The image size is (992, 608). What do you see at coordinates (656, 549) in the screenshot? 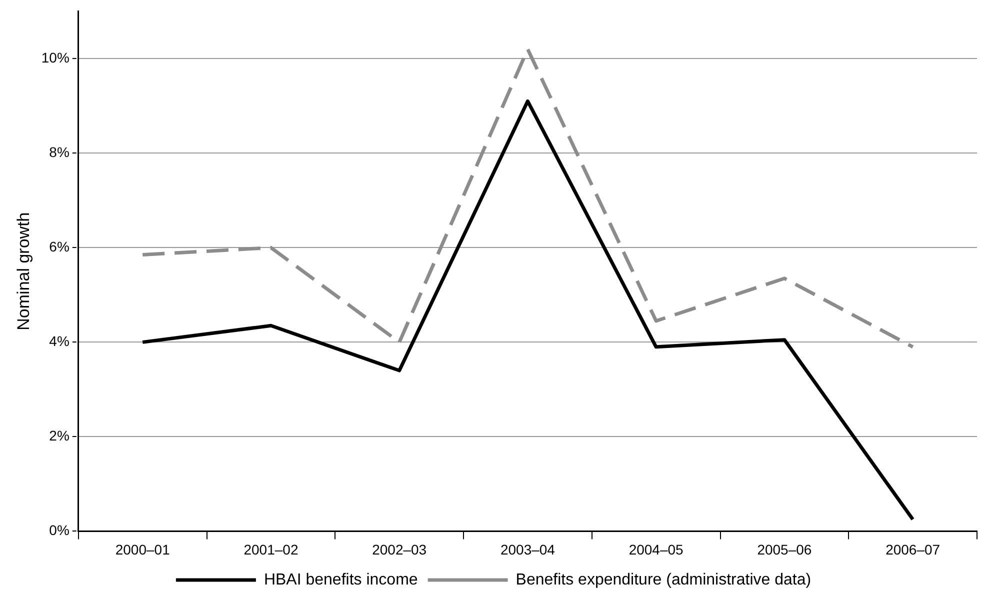
I see `x-tick-label: 2004–05` at bounding box center [656, 549].